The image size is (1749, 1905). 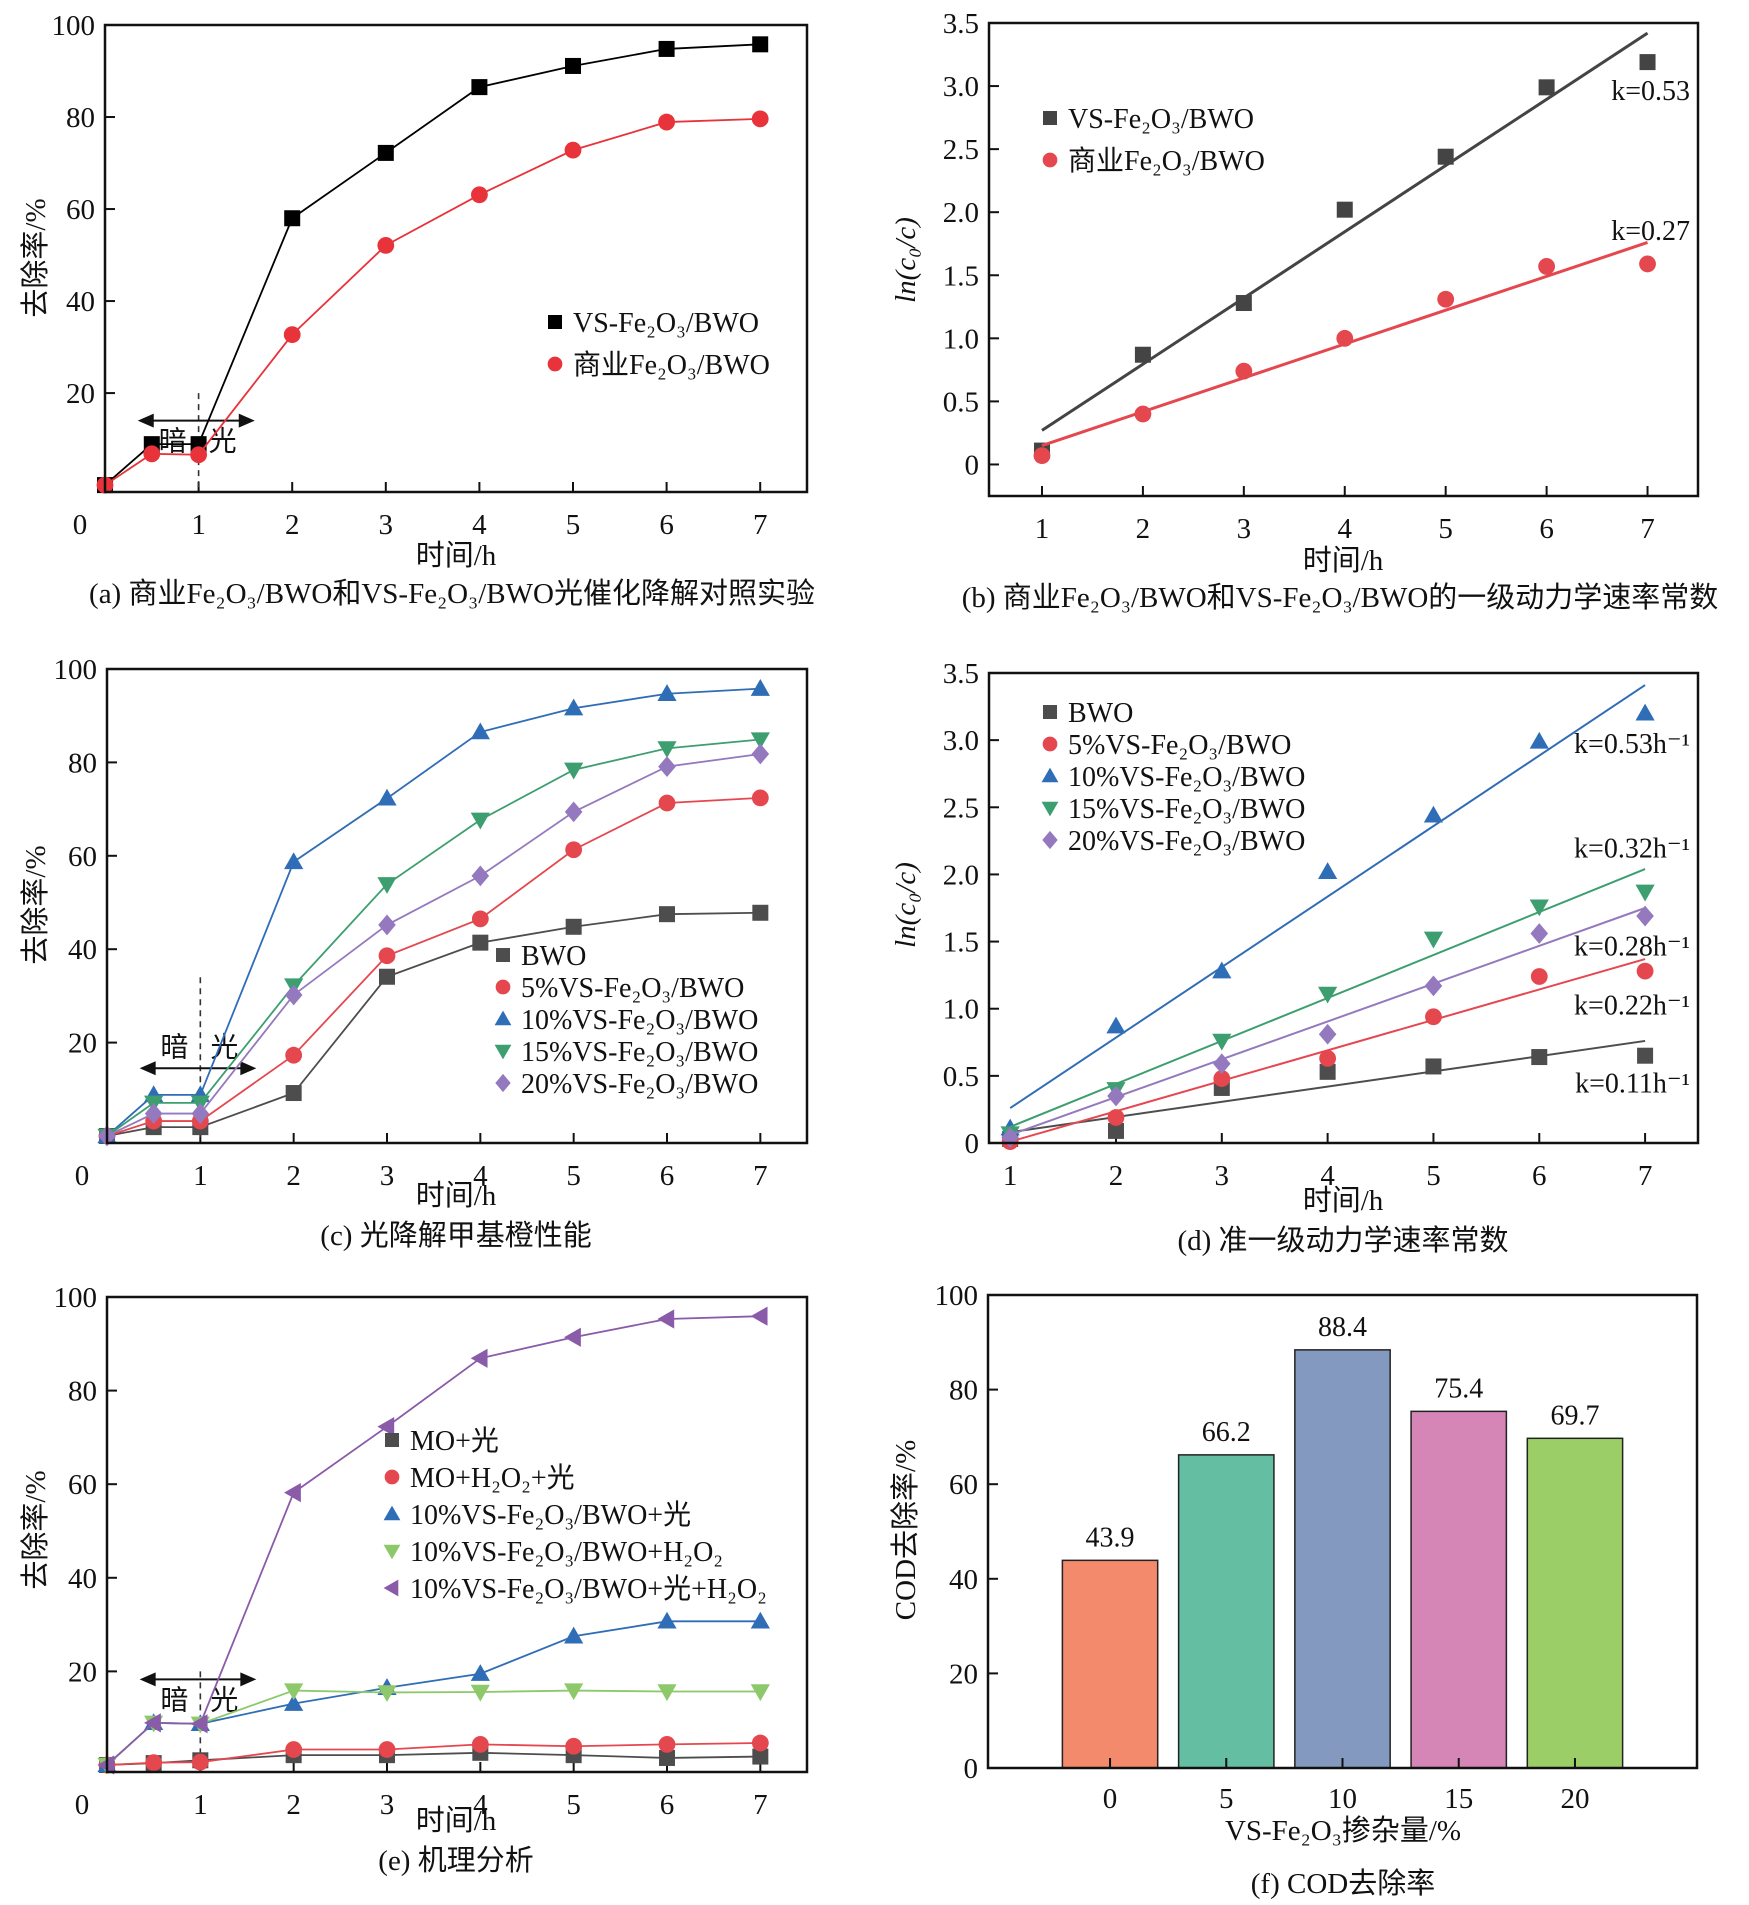 What do you see at coordinates (566, 1552) in the screenshot?
I see `legend-label: 10%VS-Fe₂O₃/BWO+H₂O₂` at bounding box center [566, 1552].